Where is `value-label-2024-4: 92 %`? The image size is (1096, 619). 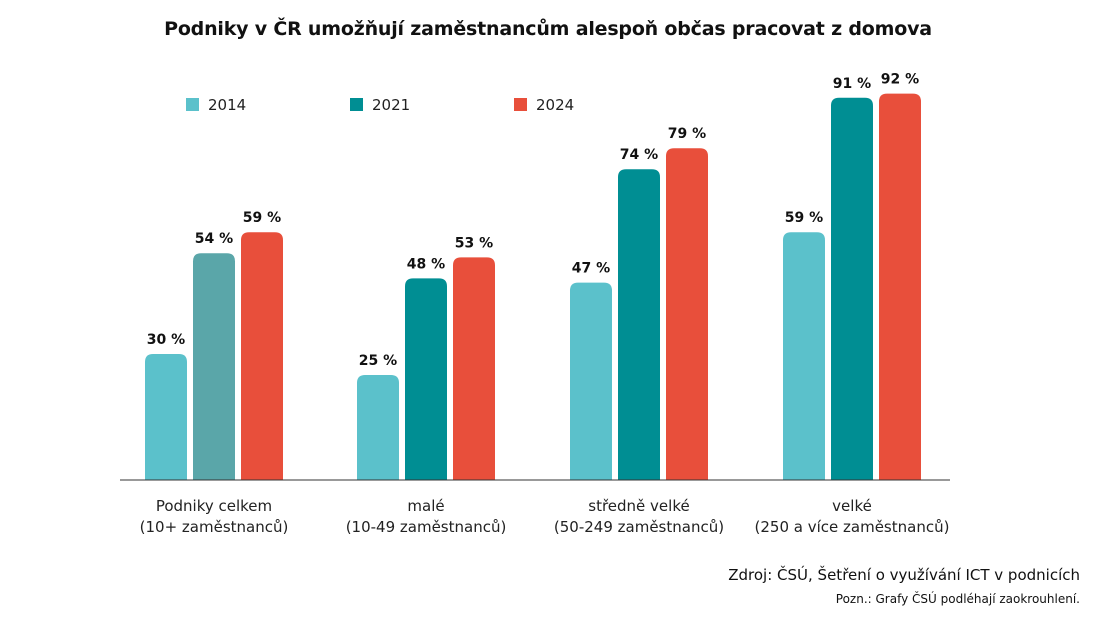
value-label-2024-4: 92 % is located at coordinates (900, 80).